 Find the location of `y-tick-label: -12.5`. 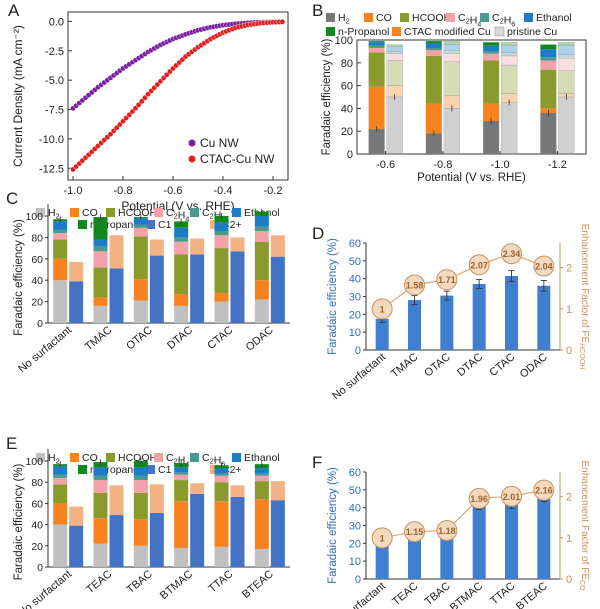

y-tick-label: -12.5 is located at coordinates (51, 169).